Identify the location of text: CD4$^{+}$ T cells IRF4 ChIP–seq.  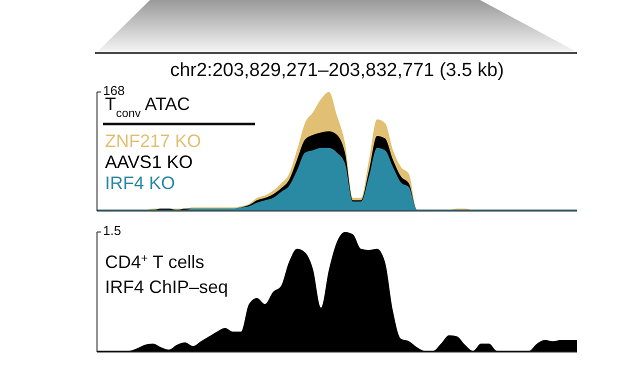
(166, 274).